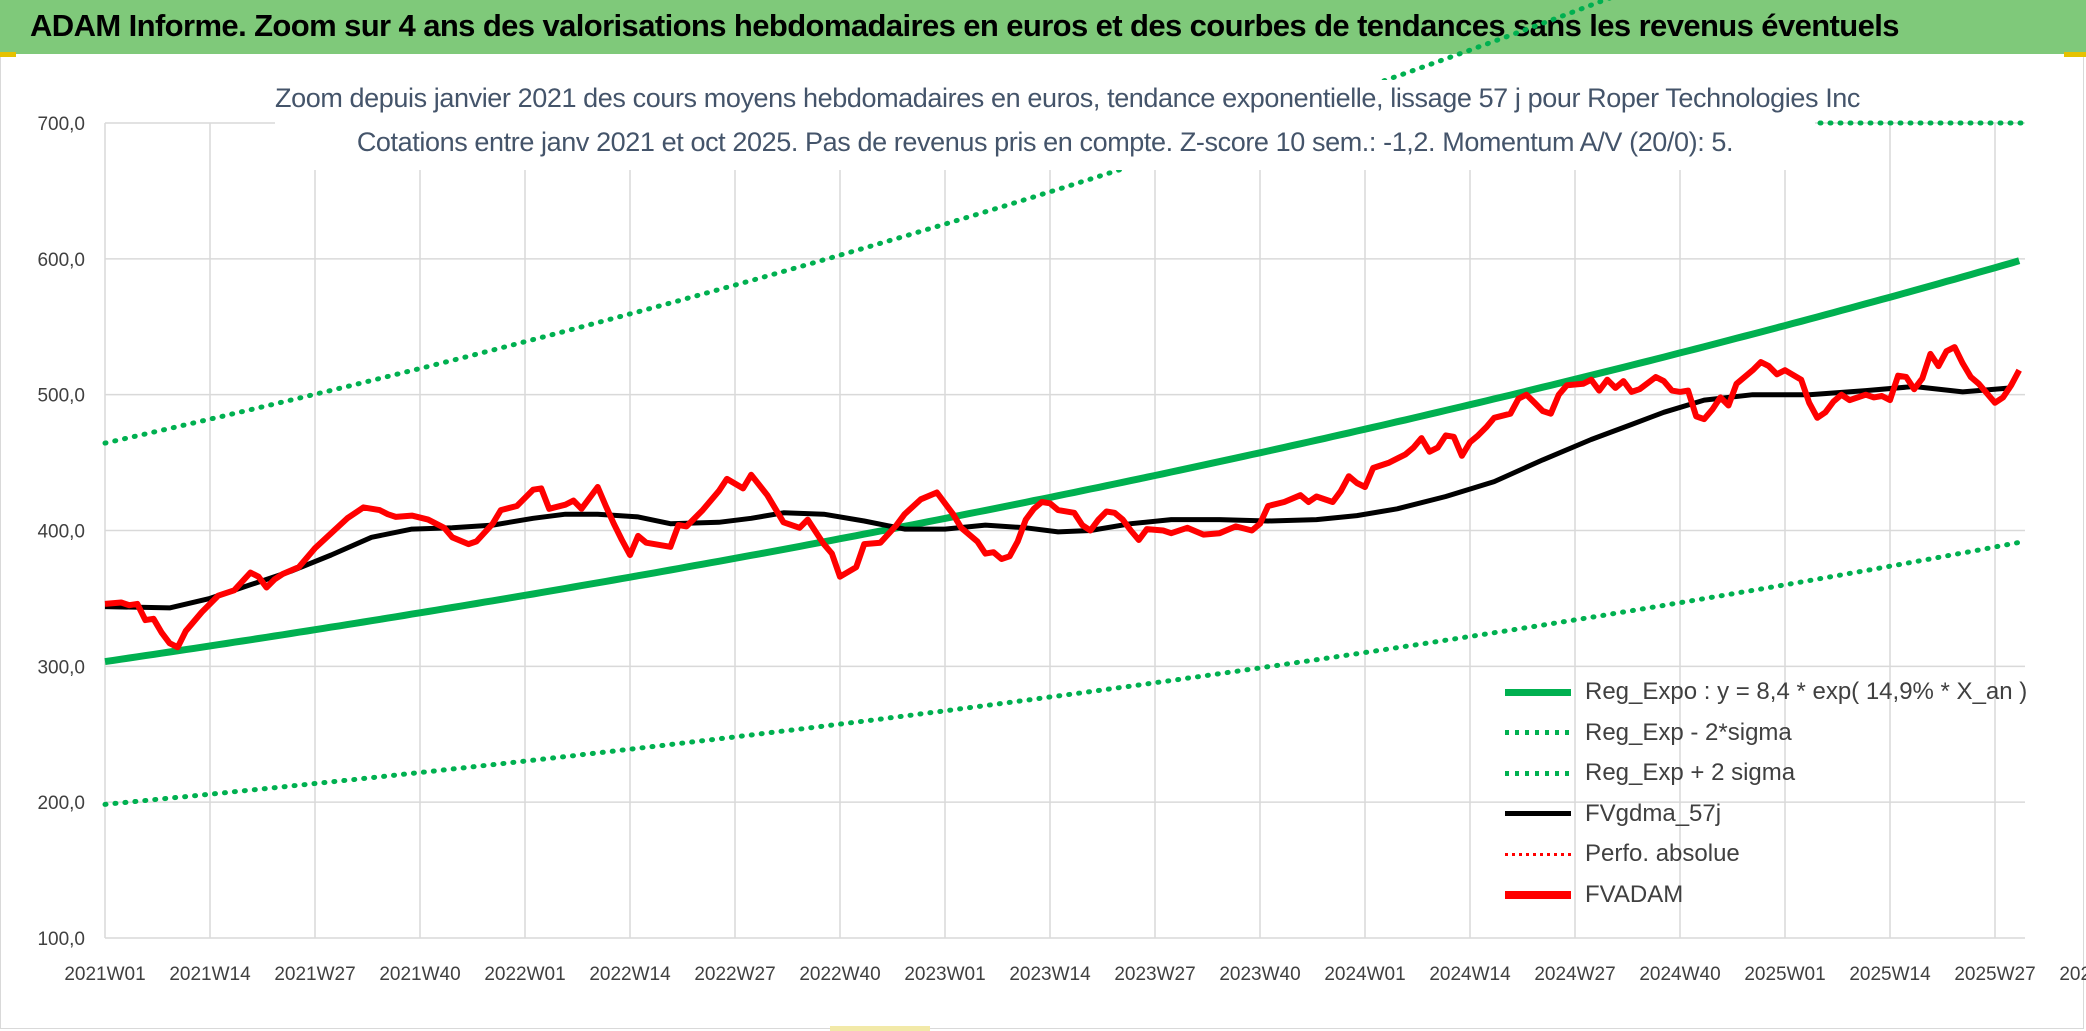 The image size is (2086, 1031). I want to click on x-tick-label: 2022W40, so click(839, 974).